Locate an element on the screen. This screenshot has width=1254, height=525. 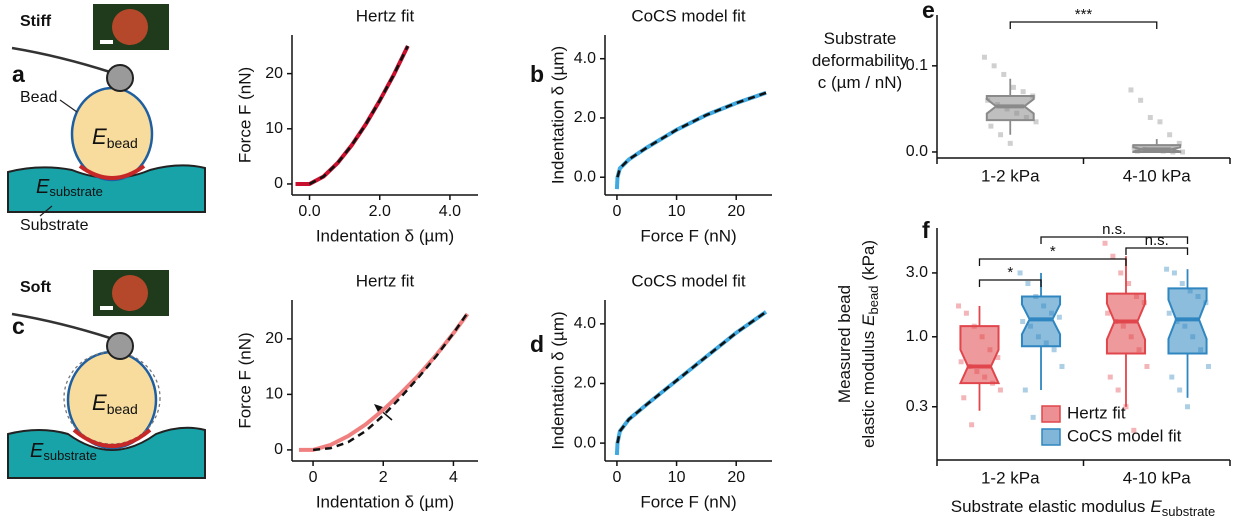
state-label: Soft is located at coordinates (36, 287).